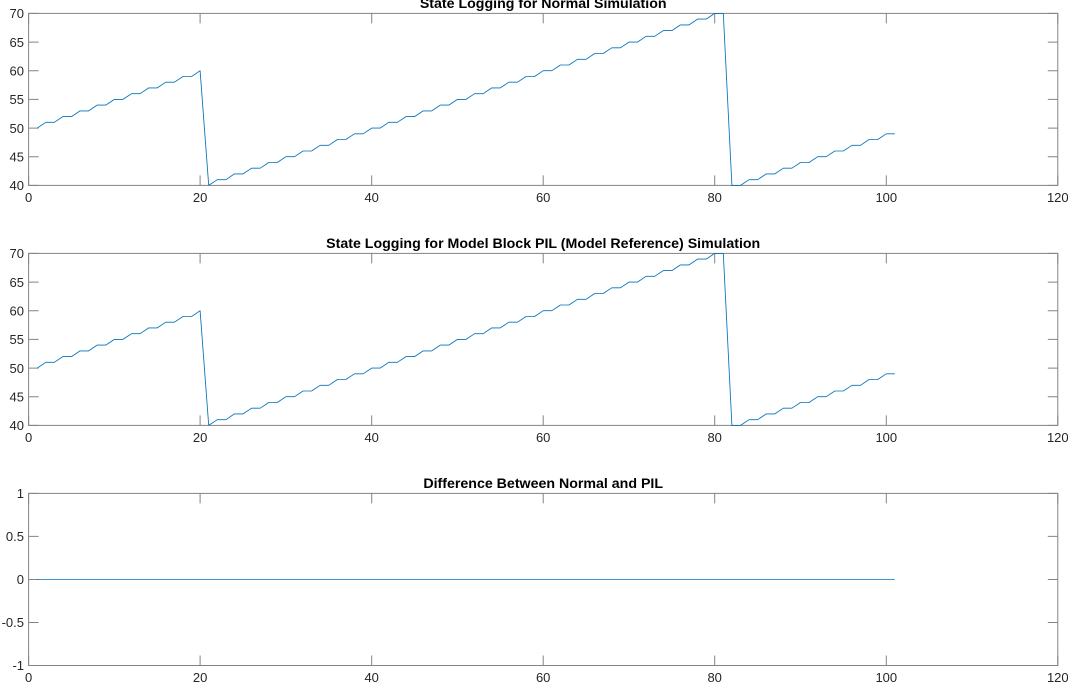 The image size is (1084, 698). What do you see at coordinates (18, 665) in the screenshot?
I see `svg-text: -1` at bounding box center [18, 665].